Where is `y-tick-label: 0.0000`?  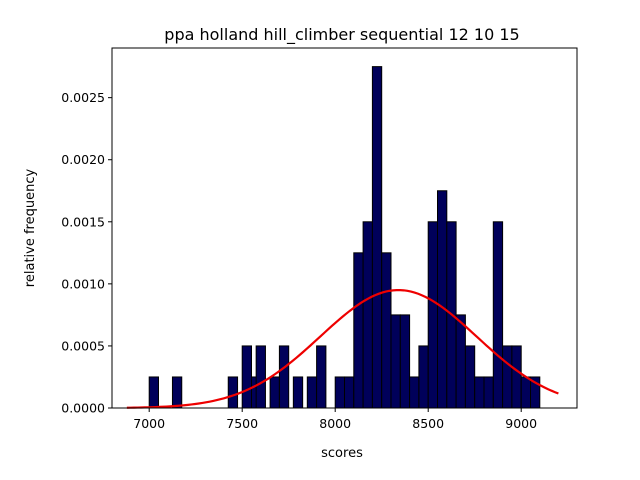
y-tick-label: 0.0000 is located at coordinates (83, 408).